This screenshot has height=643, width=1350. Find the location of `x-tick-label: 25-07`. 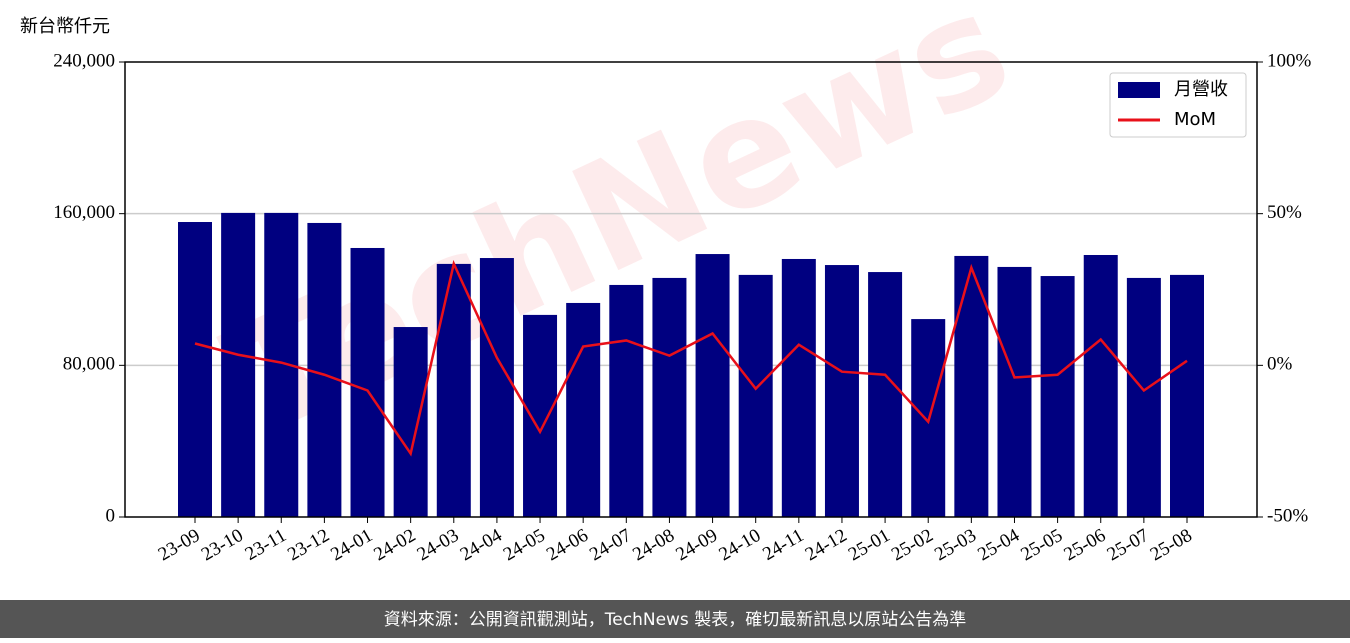

x-tick-label: 25-07 is located at coordinates (1128, 545).